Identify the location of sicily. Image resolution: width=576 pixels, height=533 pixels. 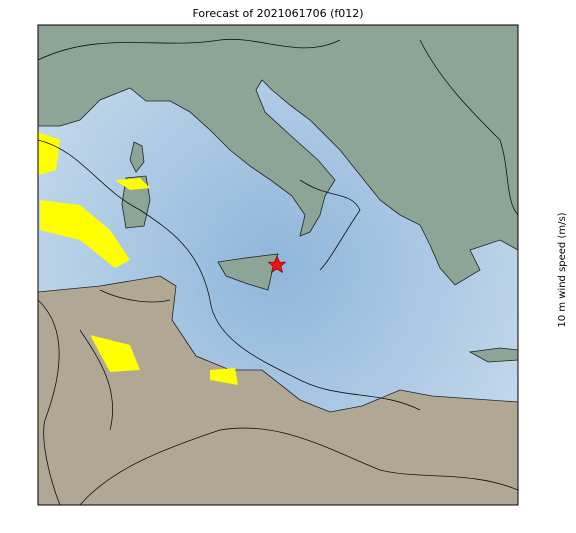
(248, 272).